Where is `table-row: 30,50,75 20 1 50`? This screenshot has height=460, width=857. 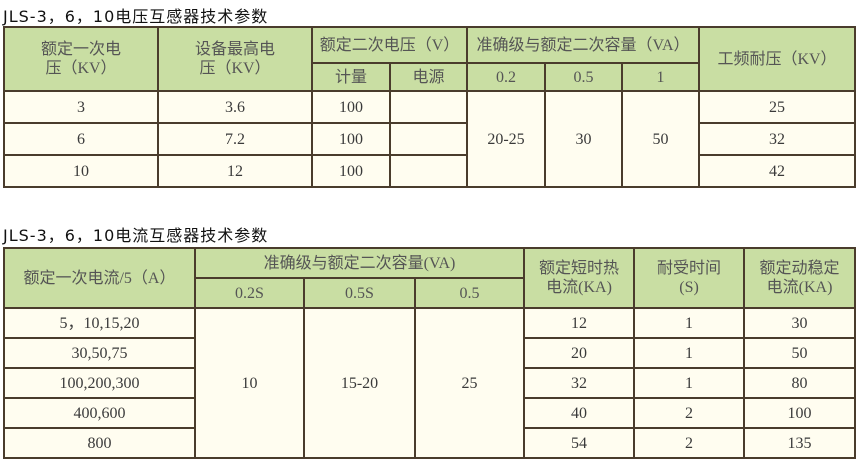
table-row: 30,50,75 20 1 50 is located at coordinates (430, 353).